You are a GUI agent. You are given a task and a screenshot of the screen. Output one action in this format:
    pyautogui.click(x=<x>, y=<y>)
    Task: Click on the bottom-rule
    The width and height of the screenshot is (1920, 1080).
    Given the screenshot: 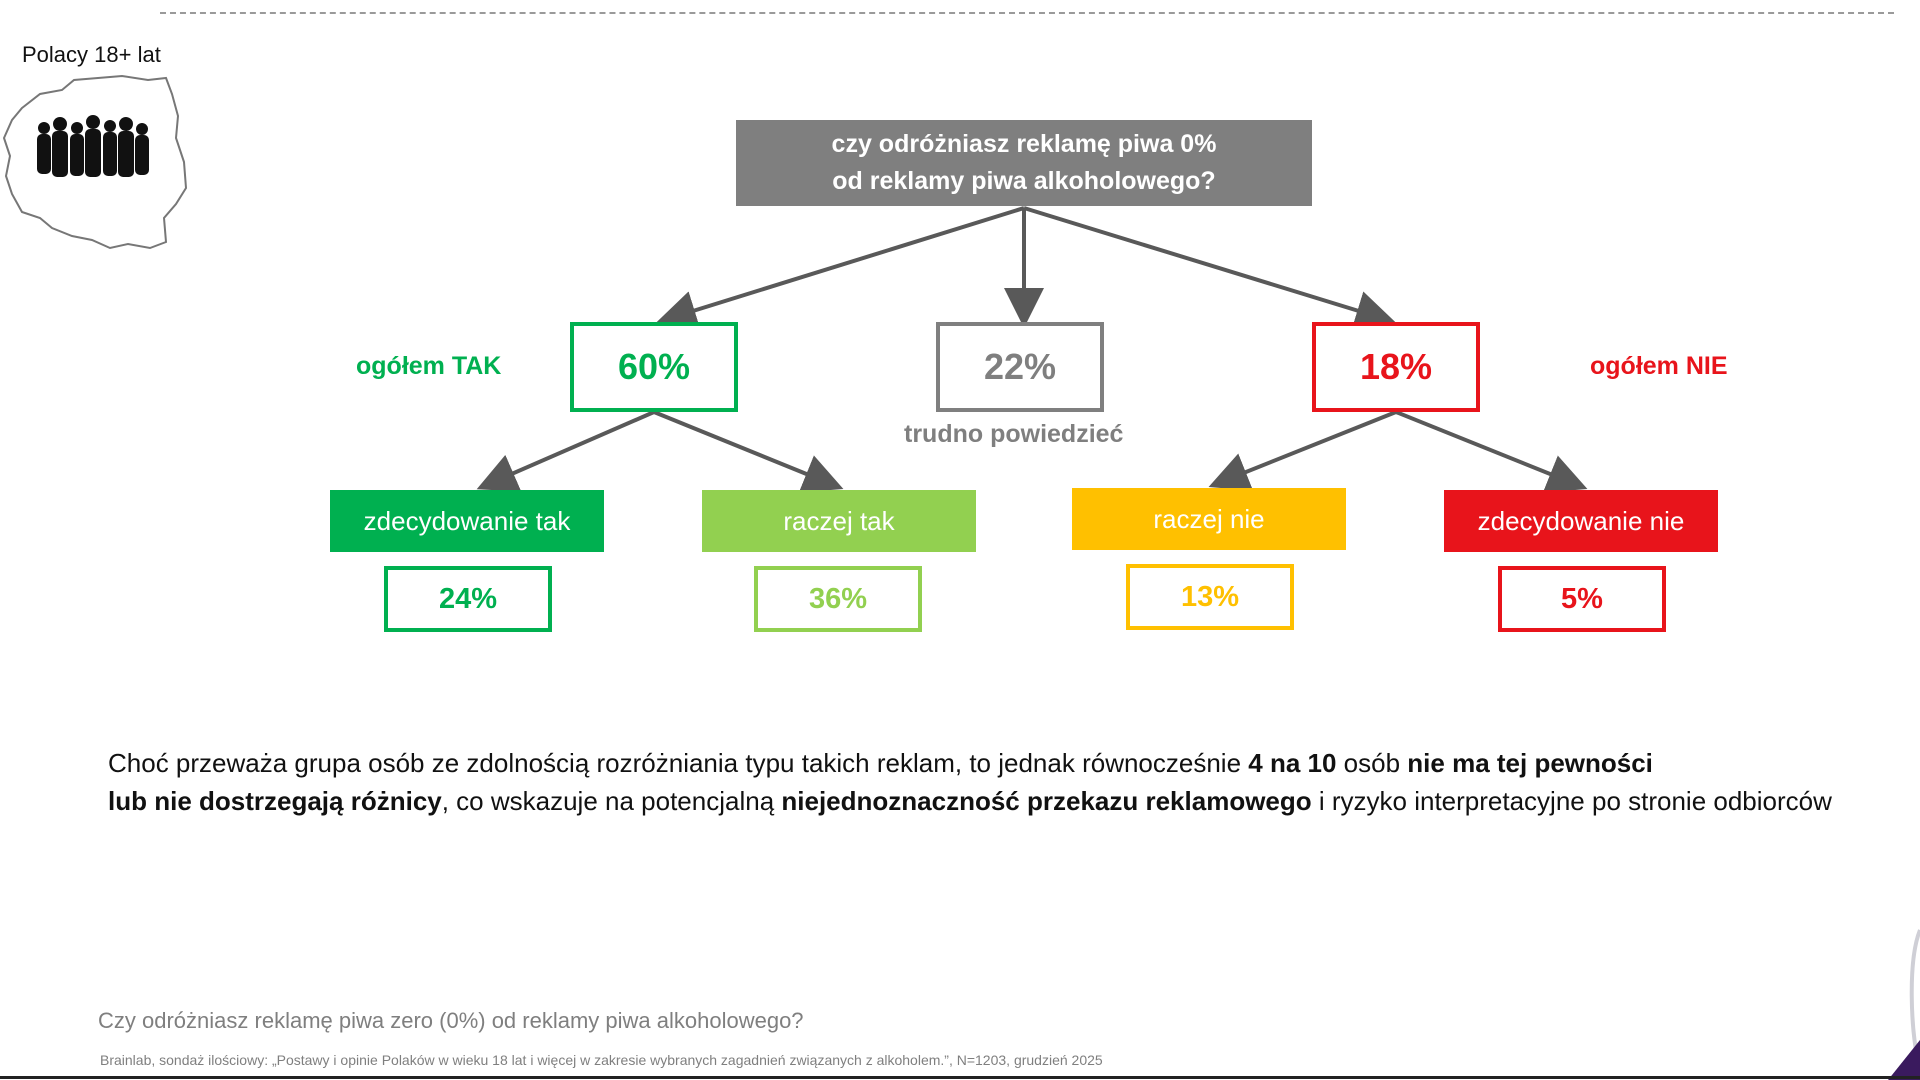 What is the action you would take?
    pyautogui.click(x=960, y=1077)
    